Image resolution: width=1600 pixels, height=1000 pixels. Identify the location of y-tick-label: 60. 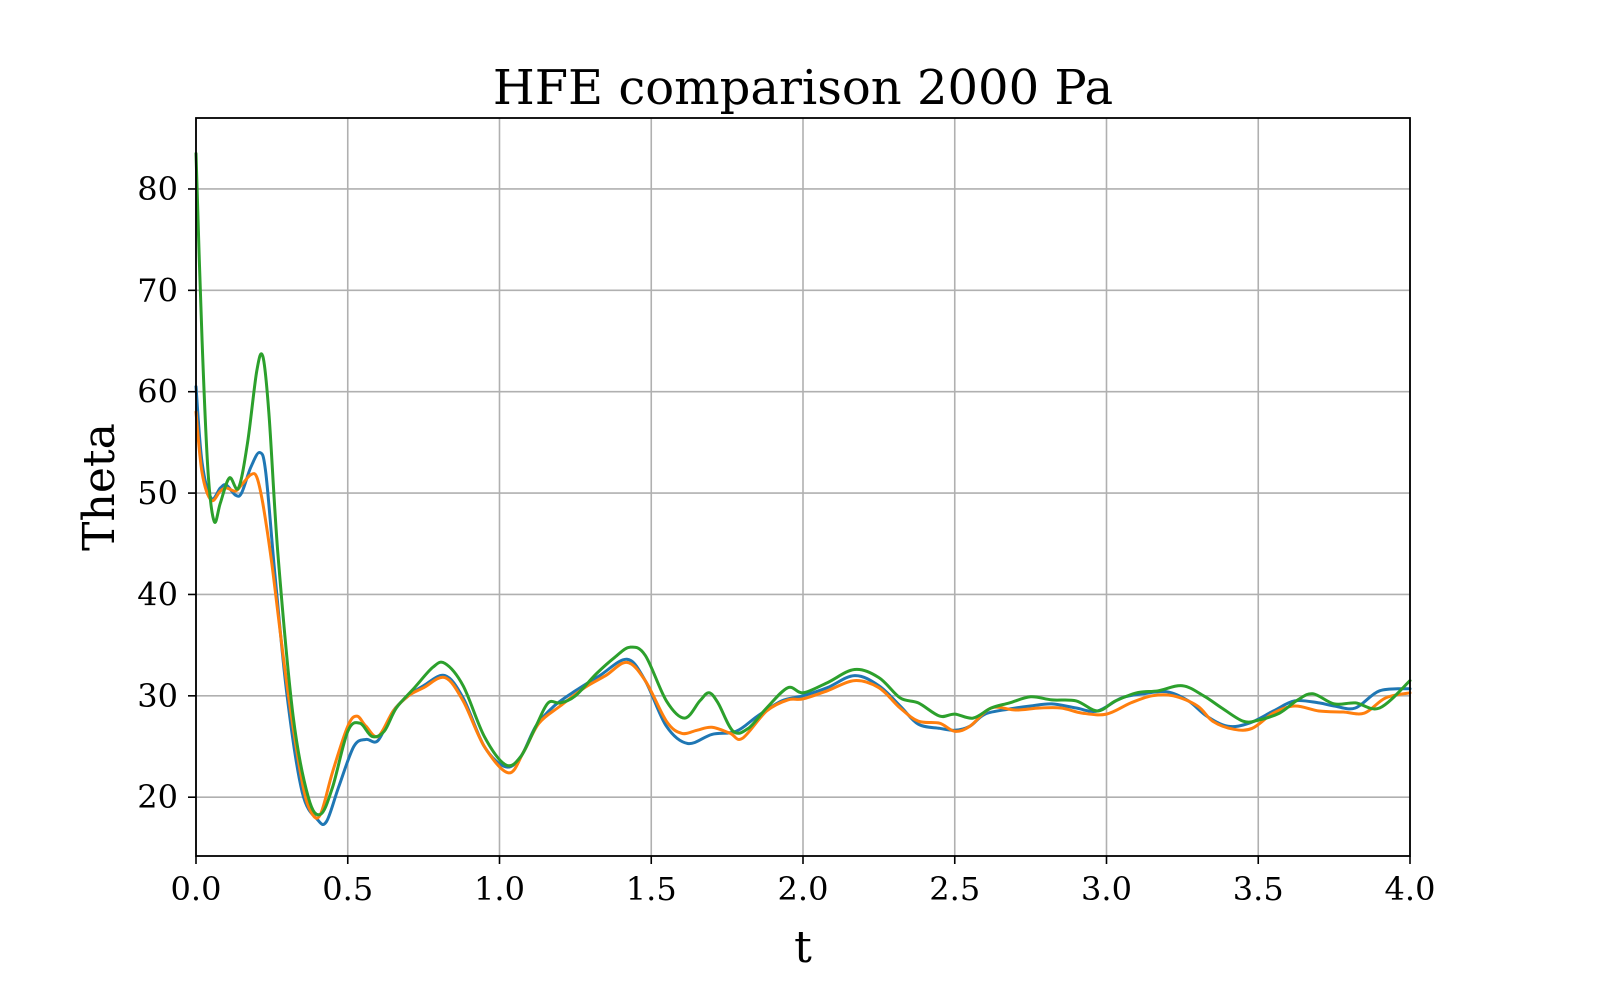
(157, 392).